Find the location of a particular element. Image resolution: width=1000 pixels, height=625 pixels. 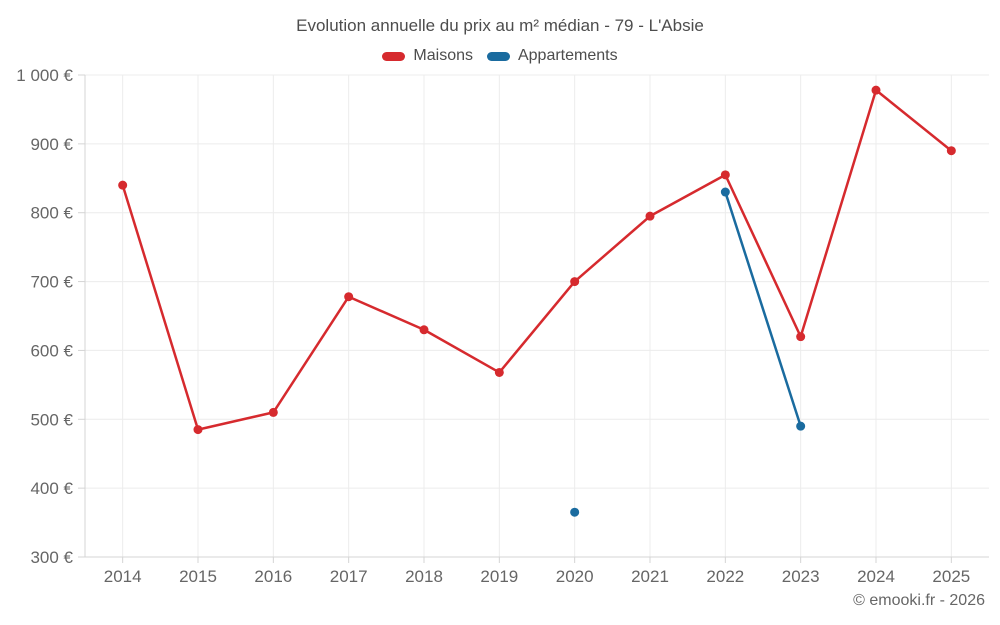

x-tick-label: 2015 is located at coordinates (198, 576).